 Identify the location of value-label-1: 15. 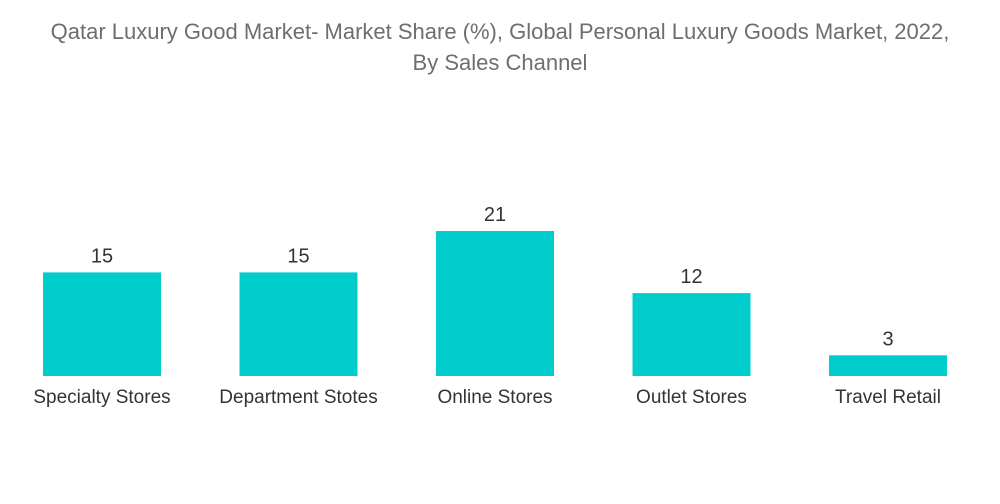
(298, 256).